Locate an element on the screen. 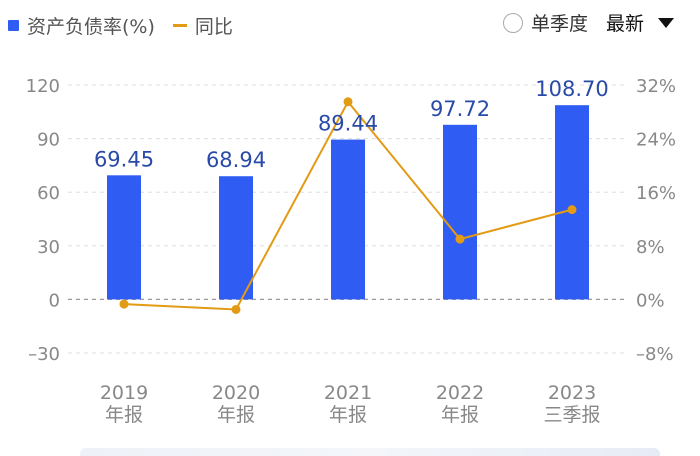  right-tick-label: 0% is located at coordinates (650, 300).